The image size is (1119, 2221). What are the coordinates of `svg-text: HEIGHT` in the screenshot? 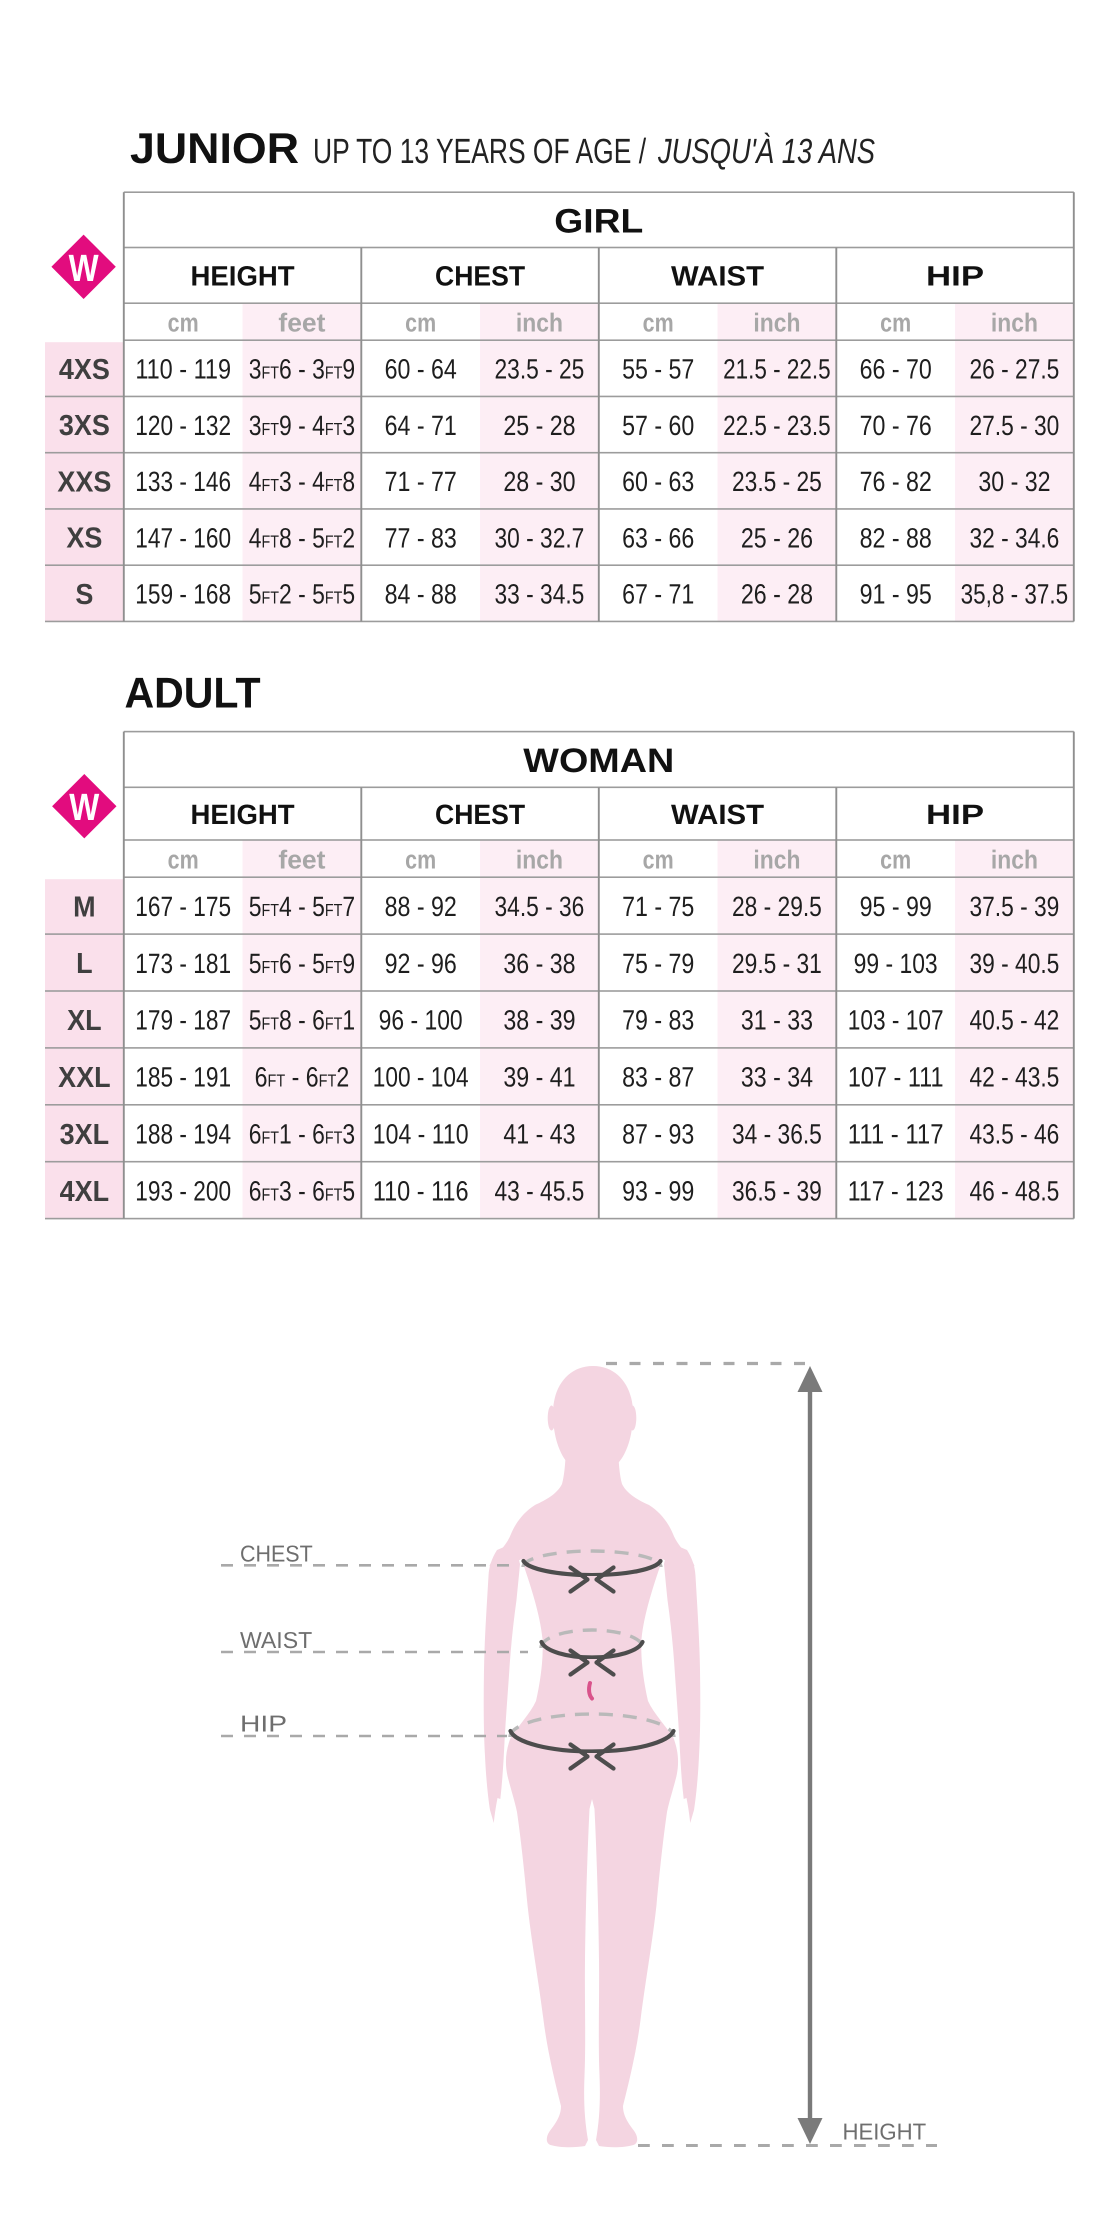 It's located at (885, 2131).